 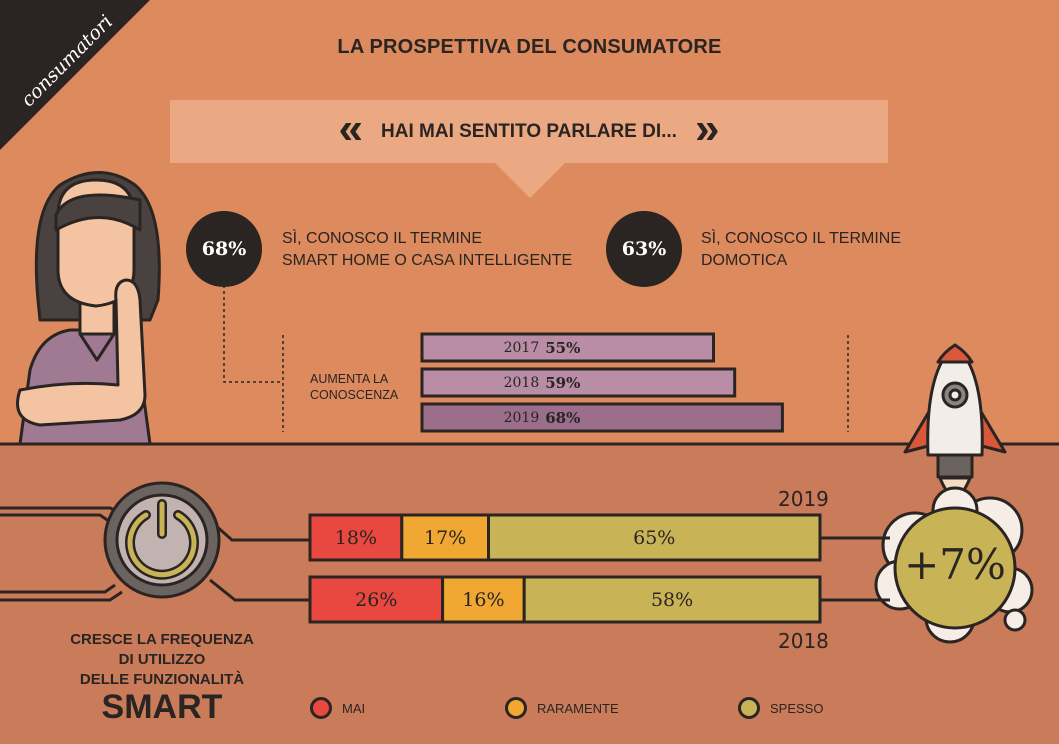 I want to click on awareness-bar-year-2017: 2017, so click(x=521, y=347).